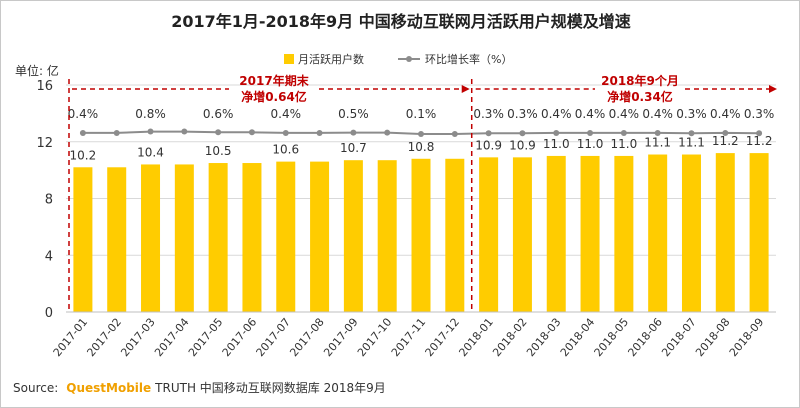 The image size is (800, 408). What do you see at coordinates (468, 59) in the screenshot?
I see `legend-line-label: 环比增长率（%）` at bounding box center [468, 59].